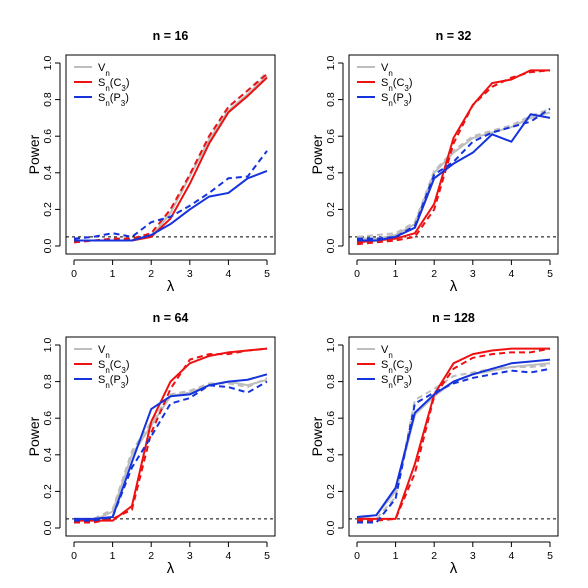 Image resolution: width=588 pixels, height=588 pixels. What do you see at coordinates (453, 318) in the screenshot?
I see `panel-title: n = 128` at bounding box center [453, 318].